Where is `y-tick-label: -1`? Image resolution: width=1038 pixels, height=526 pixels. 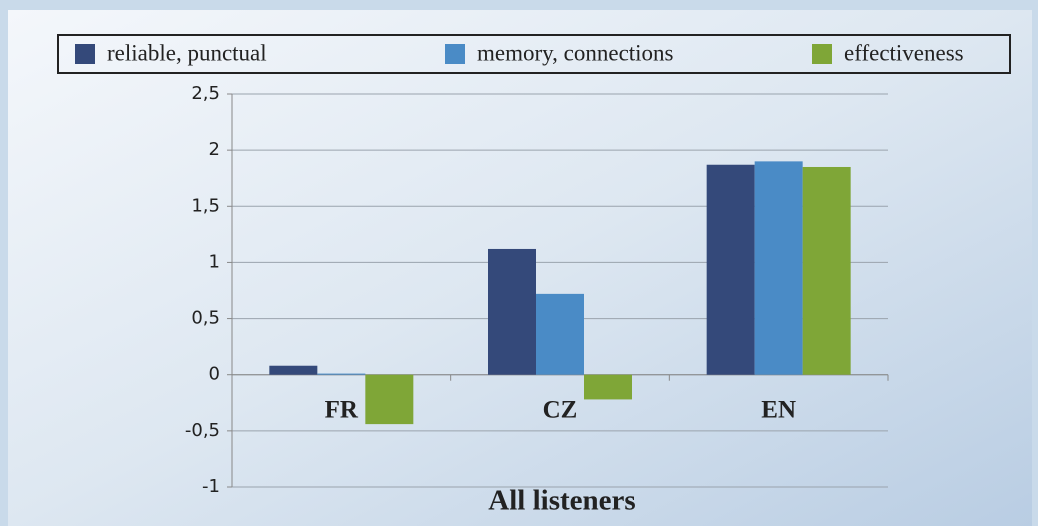
y-tick-label: -1 is located at coordinates (211, 486).